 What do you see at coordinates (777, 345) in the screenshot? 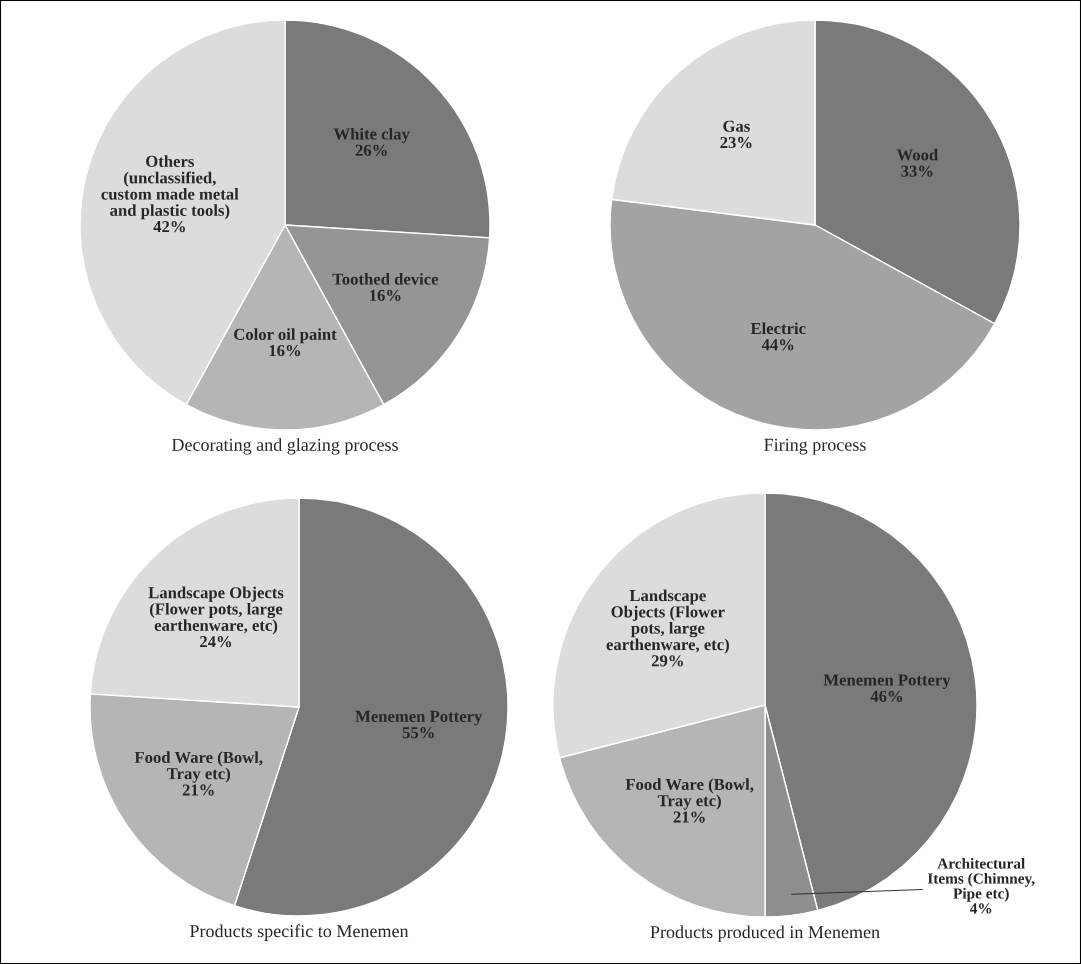
I see `data-label: 44%` at bounding box center [777, 345].